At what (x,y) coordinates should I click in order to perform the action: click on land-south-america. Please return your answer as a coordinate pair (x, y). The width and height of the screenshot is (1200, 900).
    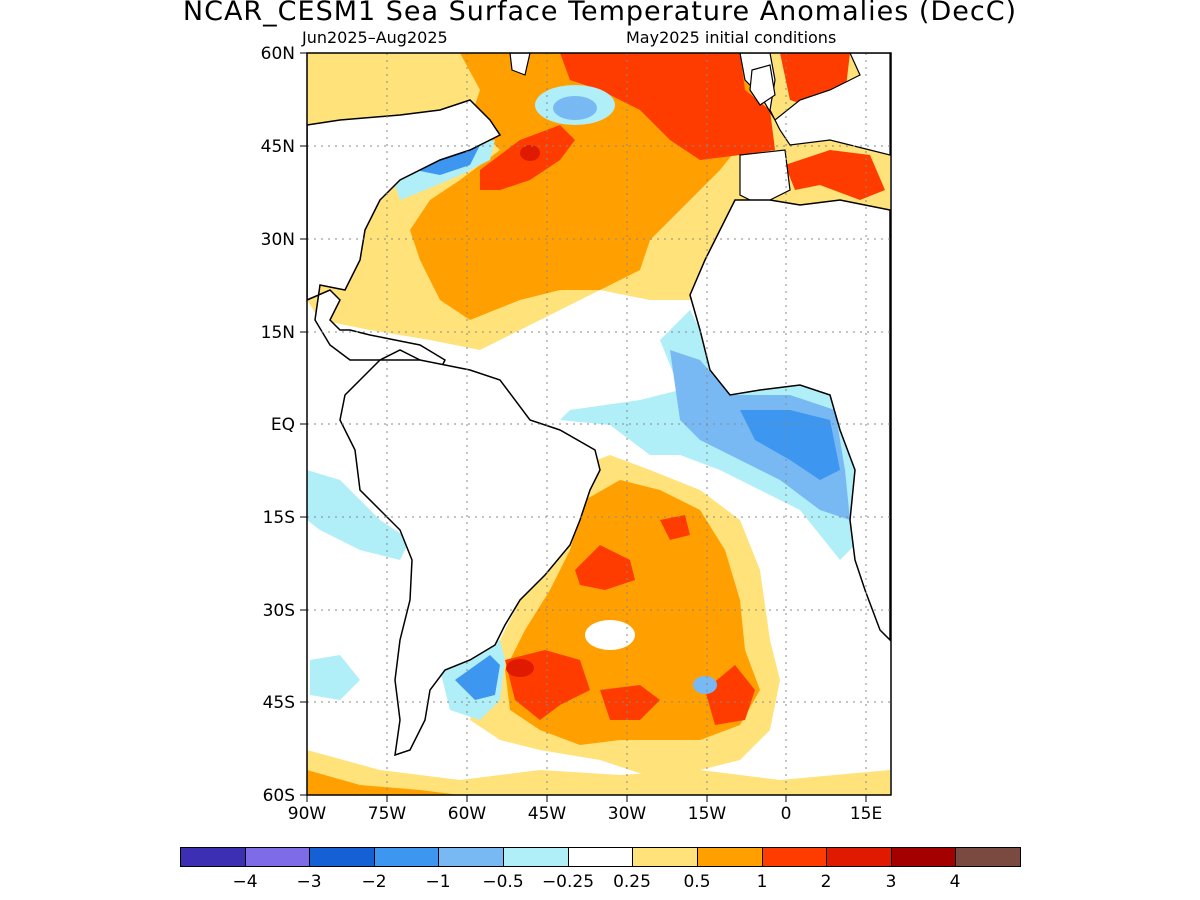
    Looking at the image, I should click on (470, 558).